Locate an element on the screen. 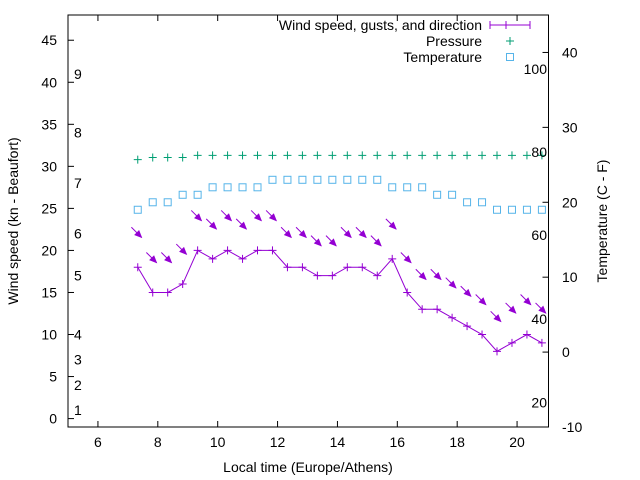 This screenshot has width=640, height=480. y-tick-label: 15 is located at coordinates (49, 292).